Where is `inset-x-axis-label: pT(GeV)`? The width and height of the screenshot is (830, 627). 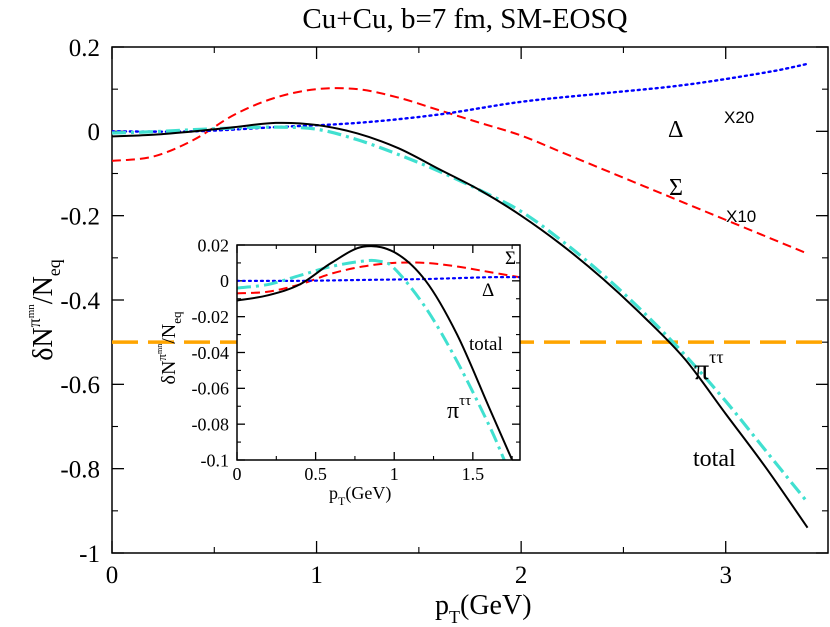 inset-x-axis-label: pT(GeV) is located at coordinates (360, 495).